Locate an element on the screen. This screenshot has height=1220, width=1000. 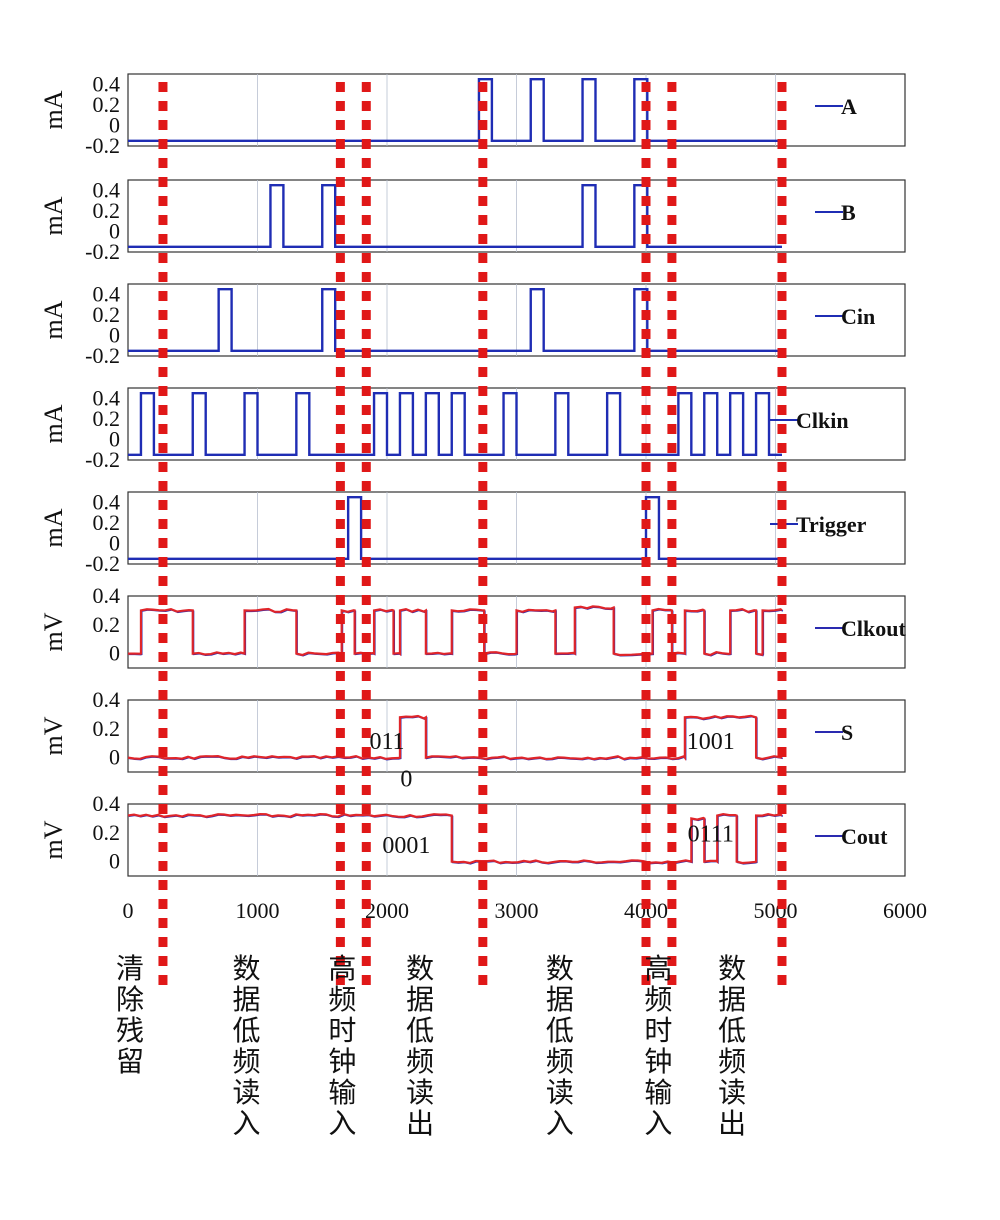
series-line-trigger is located at coordinates (455, 528).